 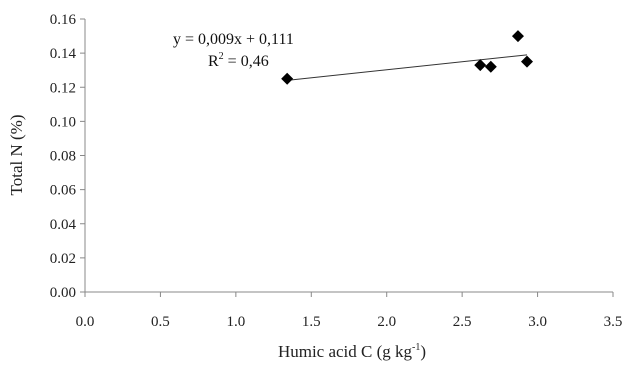 I want to click on x-tick-label: 2.0, so click(x=386, y=322).